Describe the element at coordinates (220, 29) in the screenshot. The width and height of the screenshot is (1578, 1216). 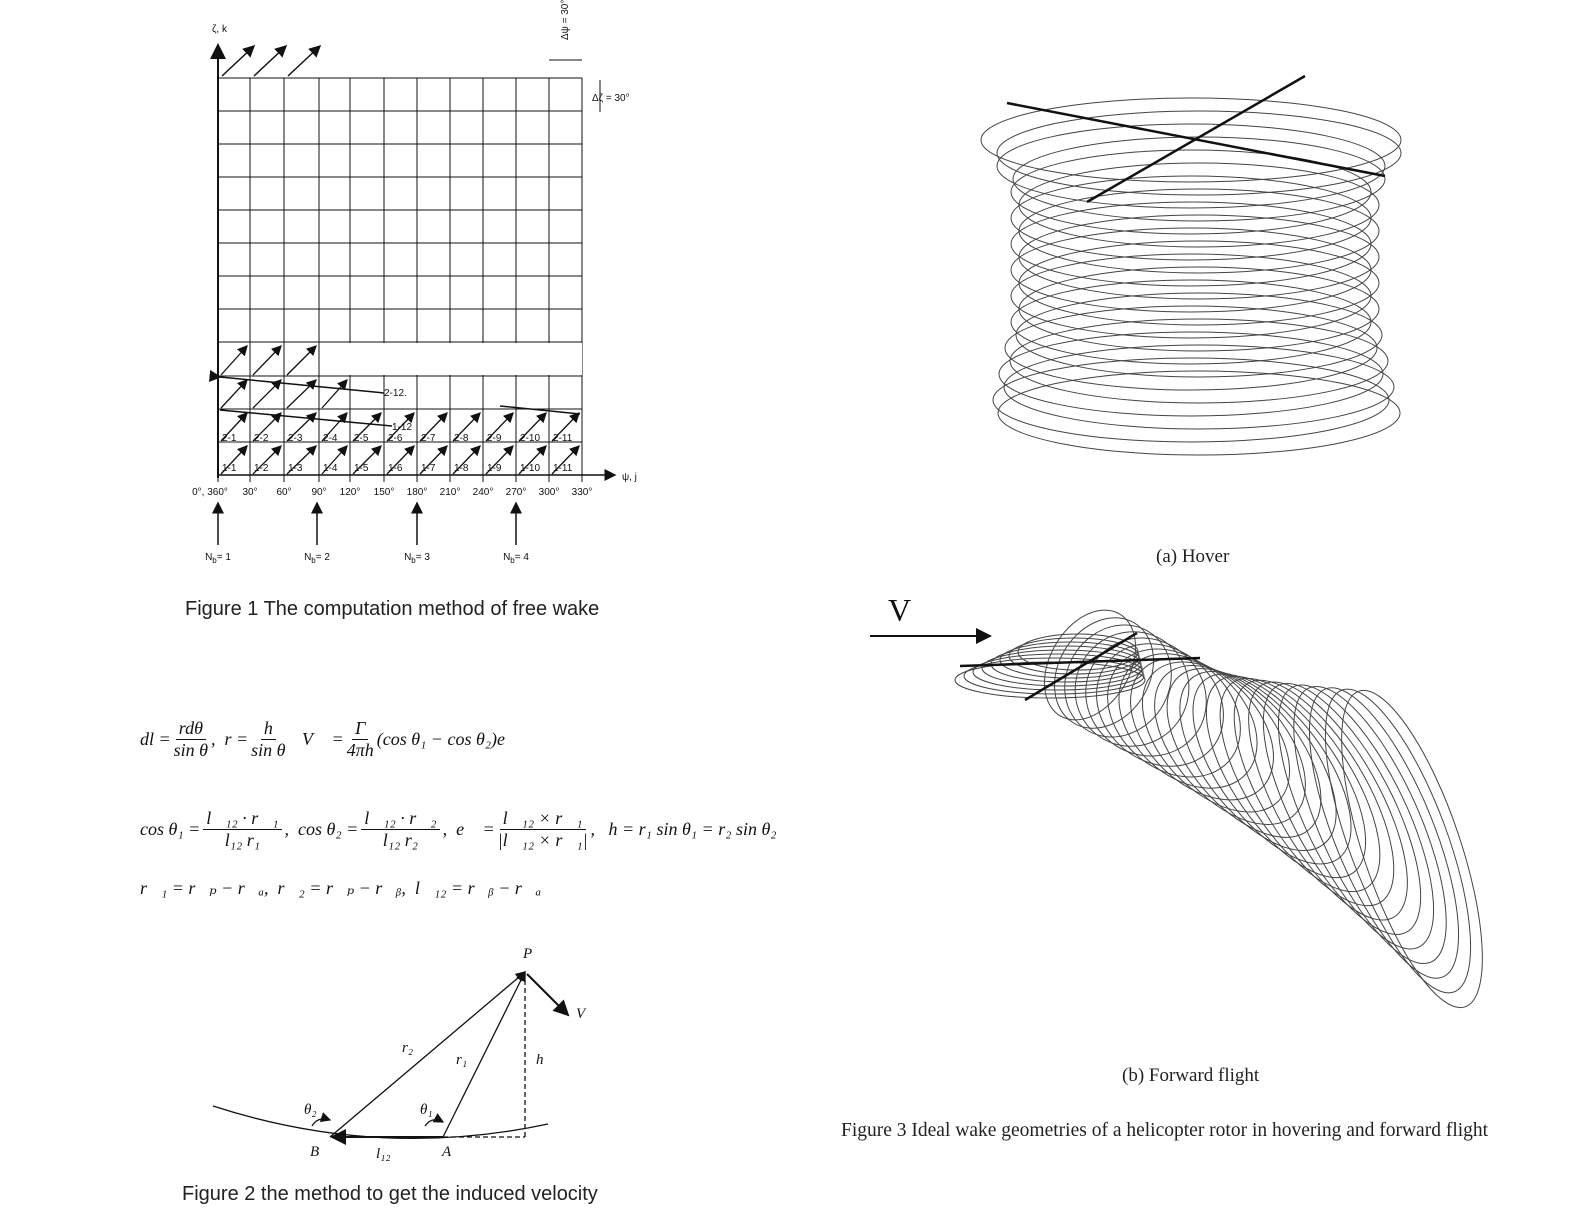
I see `y-axis-label: ζ, k` at that location.